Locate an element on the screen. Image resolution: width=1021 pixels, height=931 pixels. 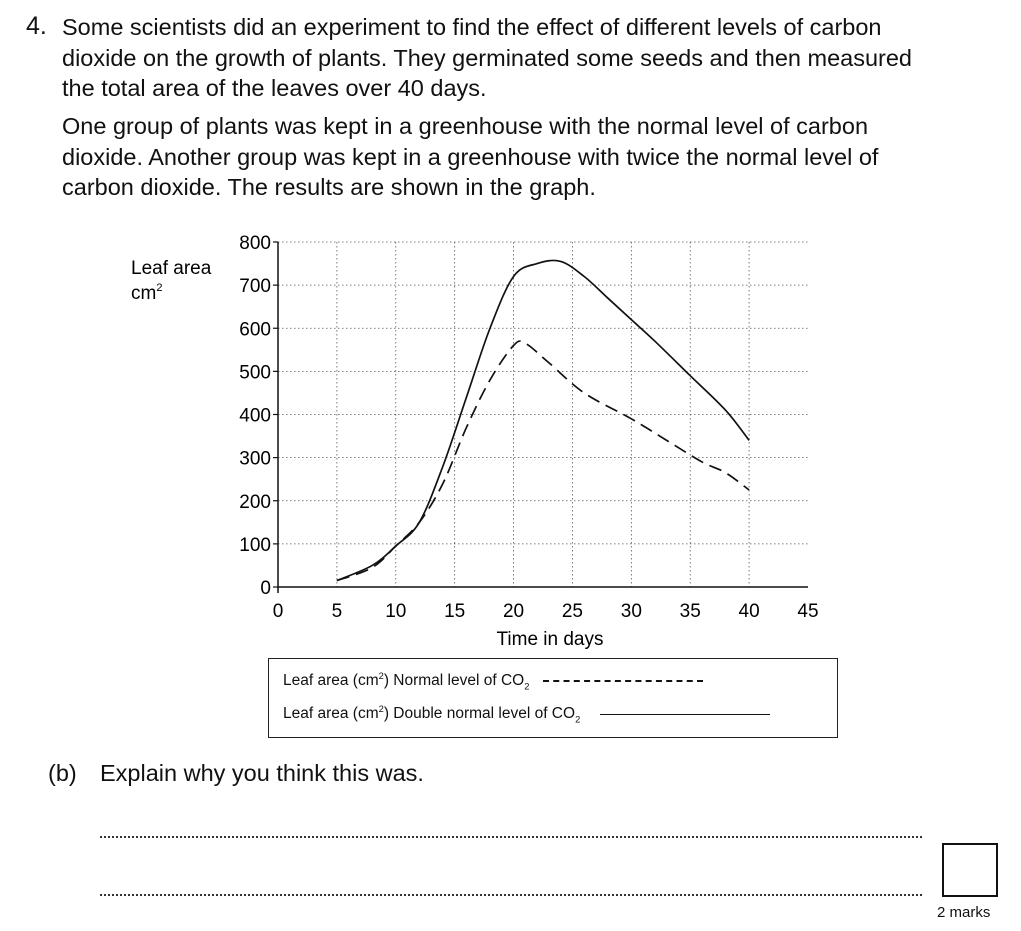
y-tick-label: 600 is located at coordinates (255, 329).